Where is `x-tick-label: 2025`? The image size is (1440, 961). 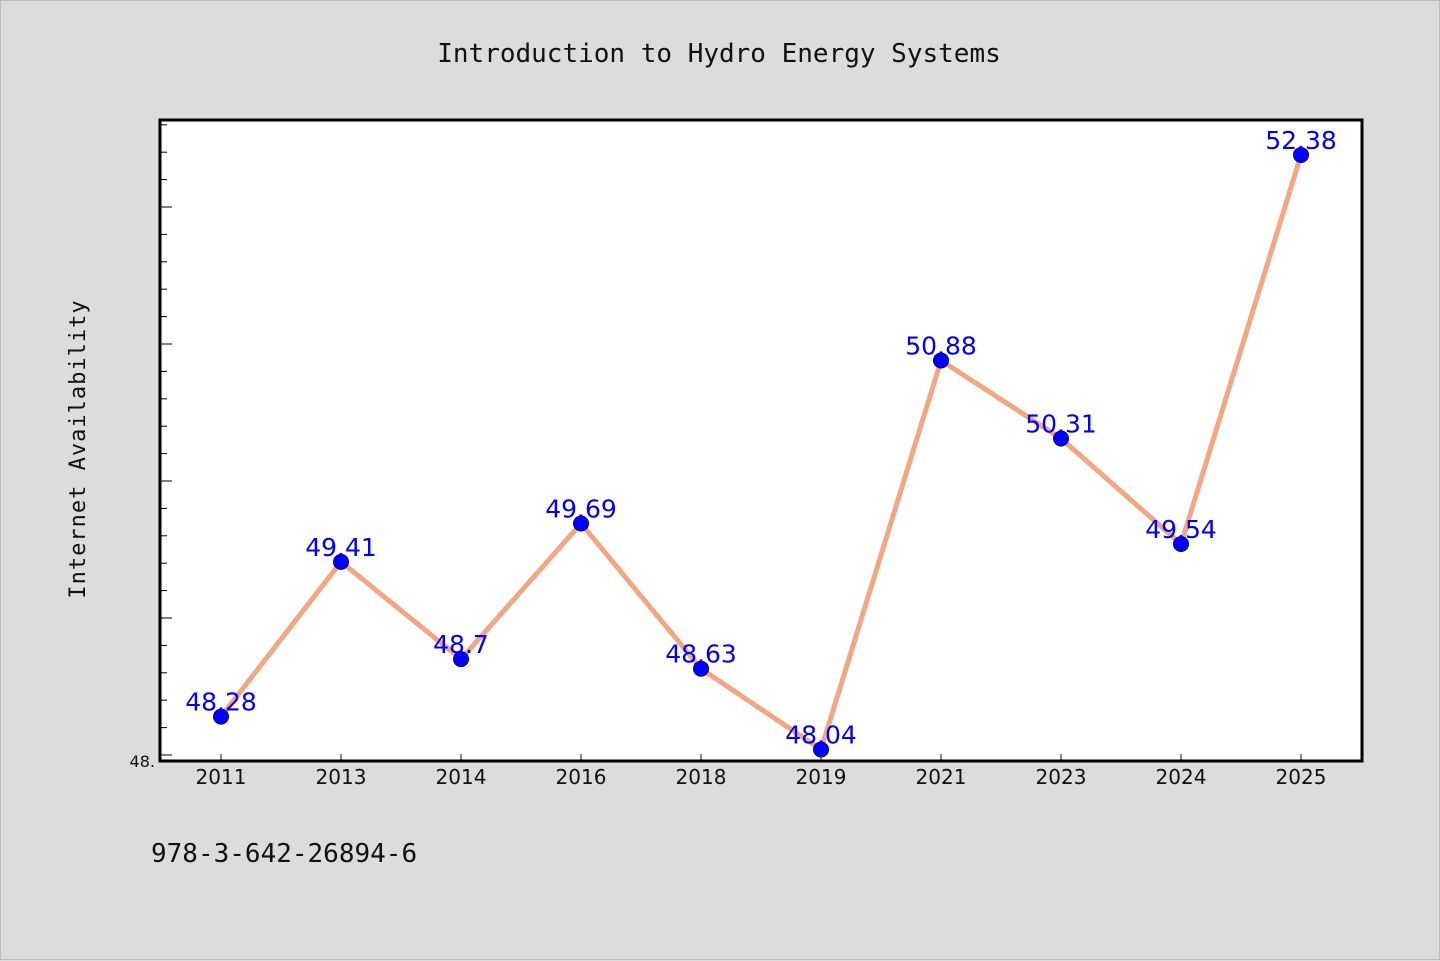
x-tick-label: 2025 is located at coordinates (1301, 777).